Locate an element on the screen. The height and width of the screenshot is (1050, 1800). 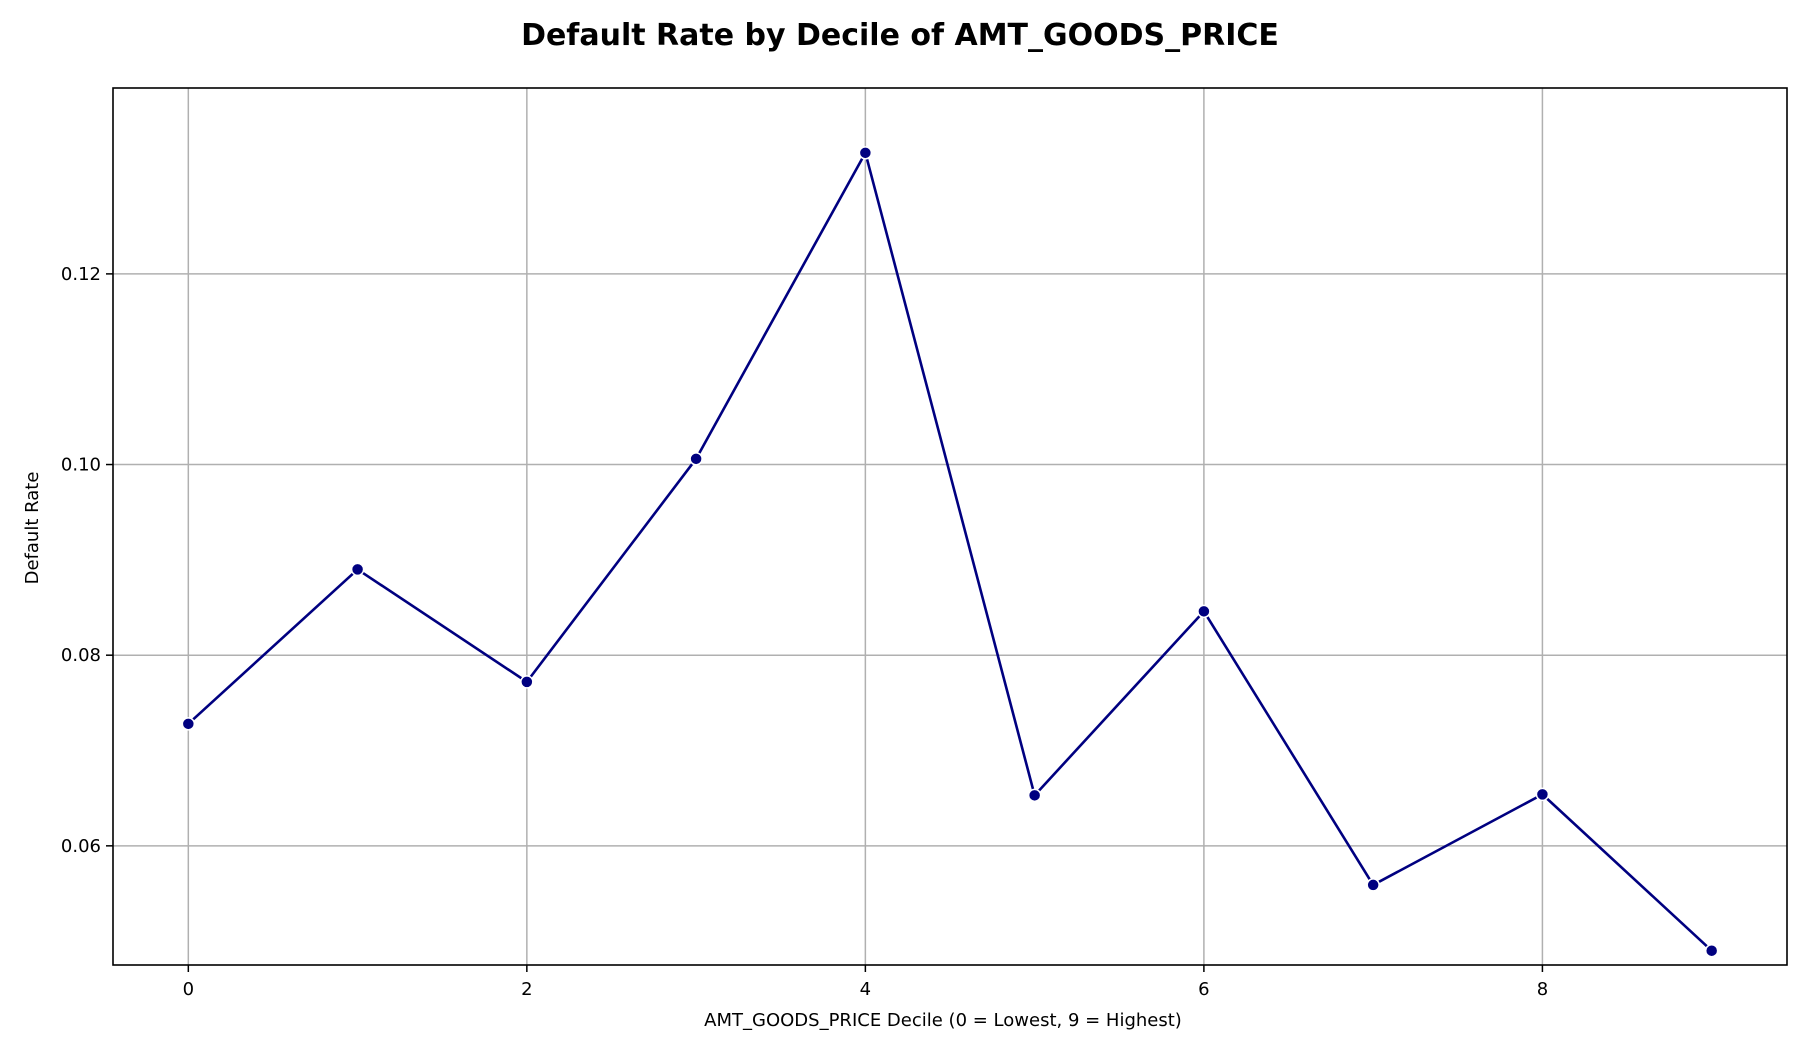
y-axis-label: Default Rate is located at coordinates (32, 528).